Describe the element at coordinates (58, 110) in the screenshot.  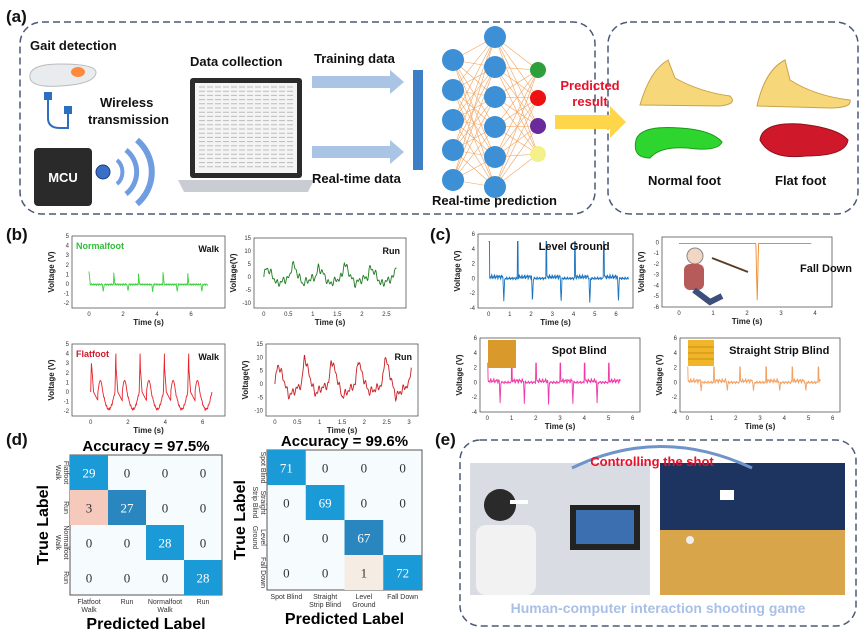
I see `usb-cable-icon` at that location.